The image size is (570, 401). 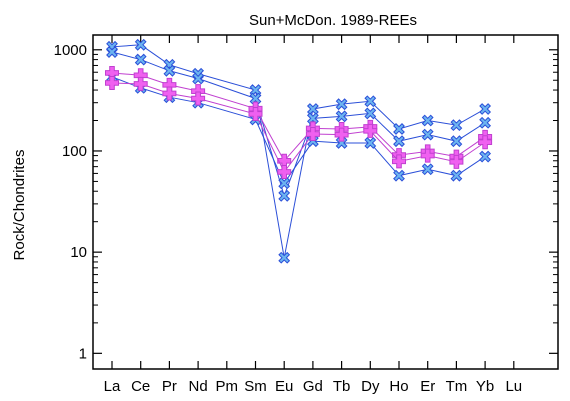 What do you see at coordinates (255, 386) in the screenshot?
I see `x-tick-label-sm: Sm` at bounding box center [255, 386].